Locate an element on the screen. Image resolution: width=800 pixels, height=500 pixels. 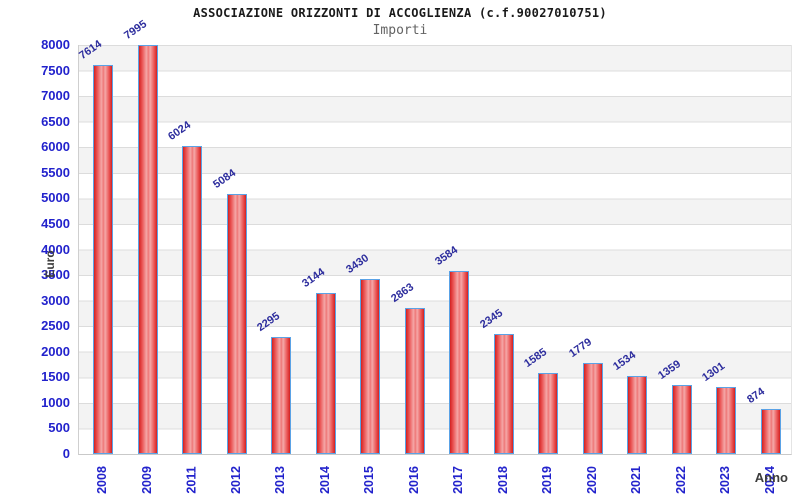
bar-2011 is located at coordinates (192, 300).